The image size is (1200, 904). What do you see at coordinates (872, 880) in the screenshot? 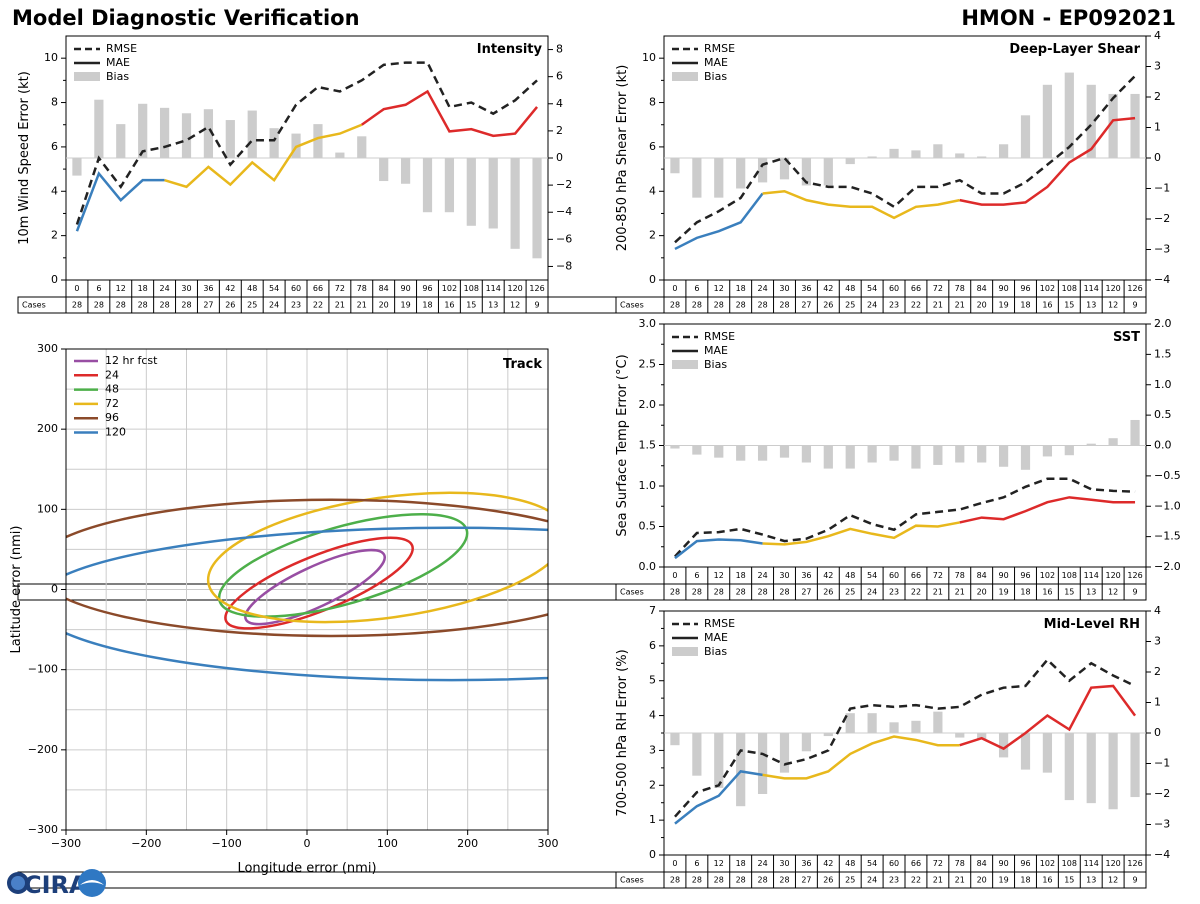
I see `rh-case-count-54: 24` at bounding box center [872, 880].